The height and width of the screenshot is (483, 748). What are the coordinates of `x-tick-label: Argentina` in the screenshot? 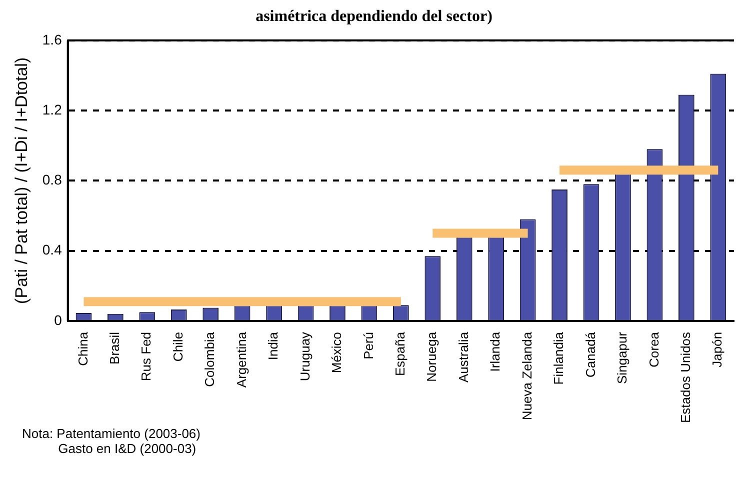 It's located at (241, 359).